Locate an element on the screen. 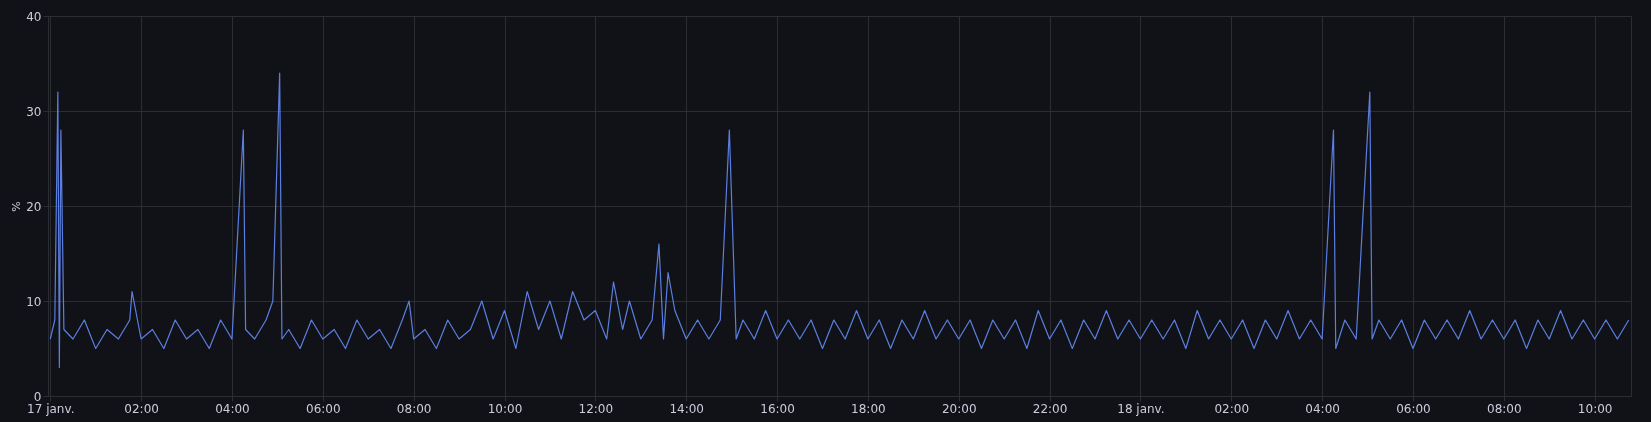 This screenshot has width=1651, height=422. y-axis-title: % is located at coordinates (17, 206).